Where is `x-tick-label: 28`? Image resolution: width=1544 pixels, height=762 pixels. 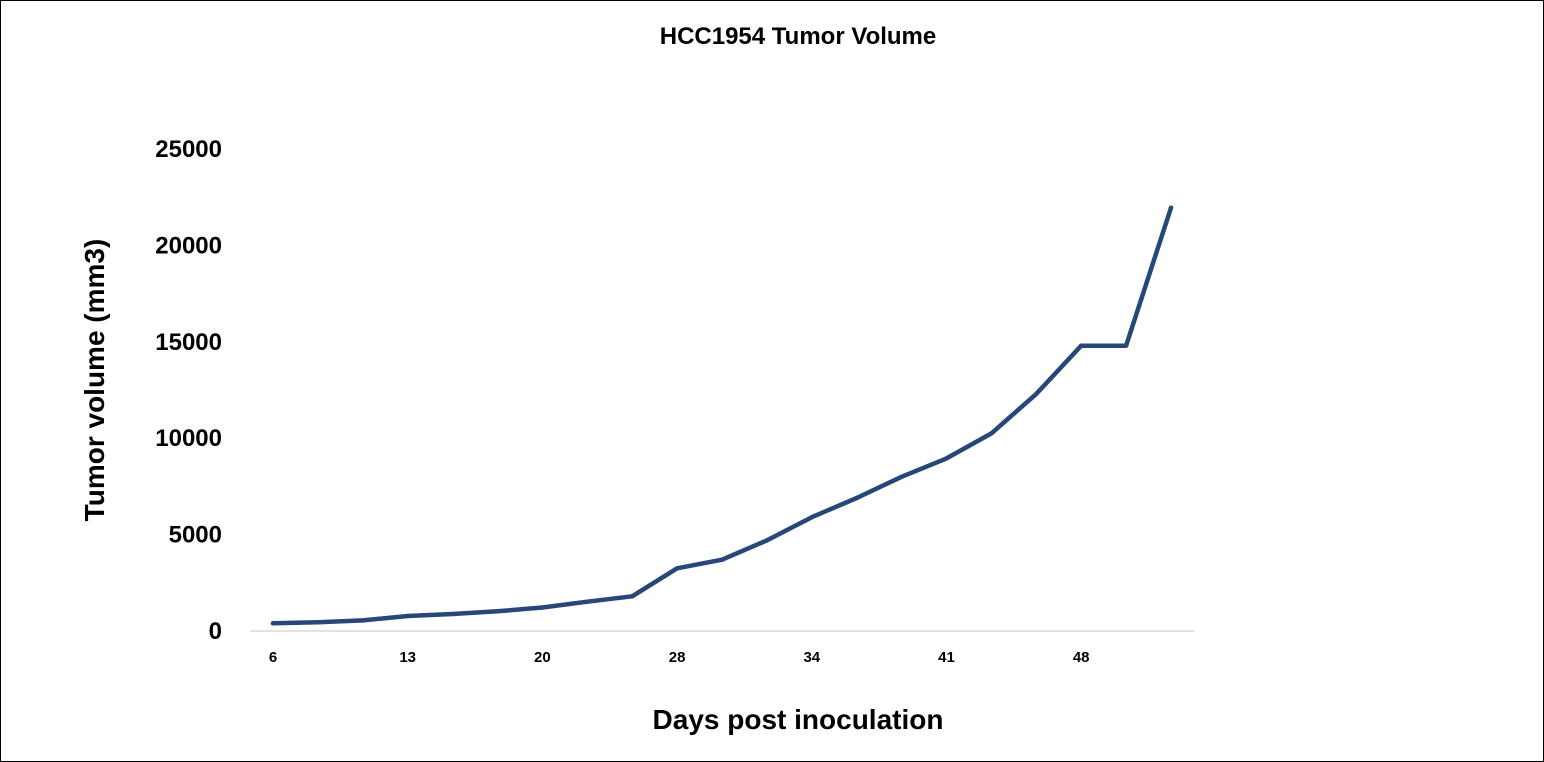
x-tick-label: 28 is located at coordinates (677, 657).